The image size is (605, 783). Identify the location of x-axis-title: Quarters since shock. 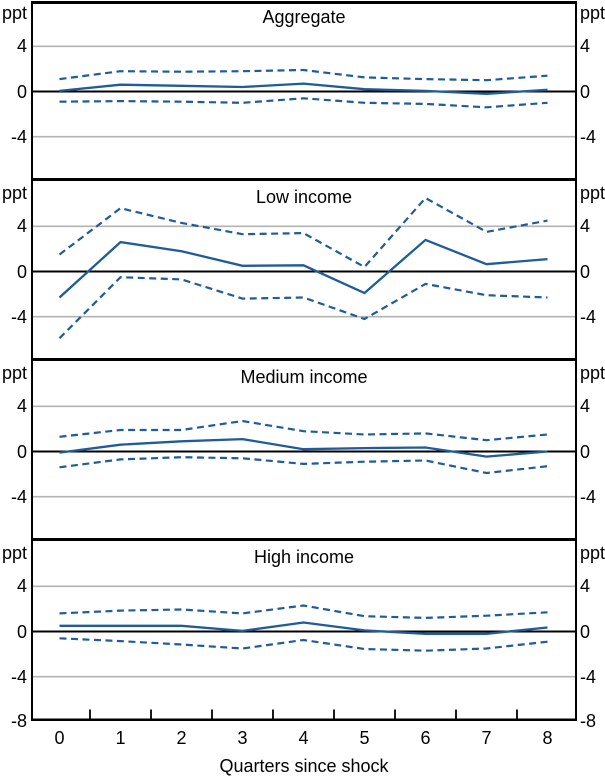
(304, 766).